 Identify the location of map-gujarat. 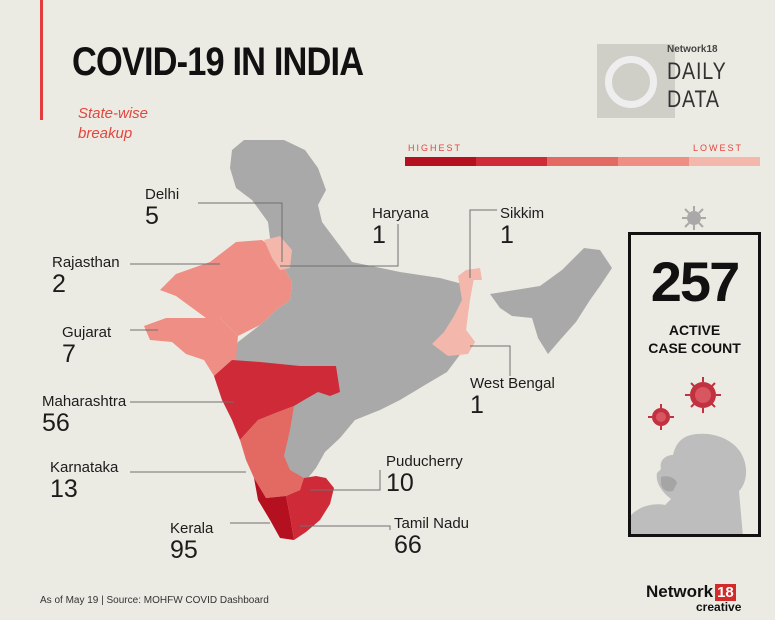
(191, 347).